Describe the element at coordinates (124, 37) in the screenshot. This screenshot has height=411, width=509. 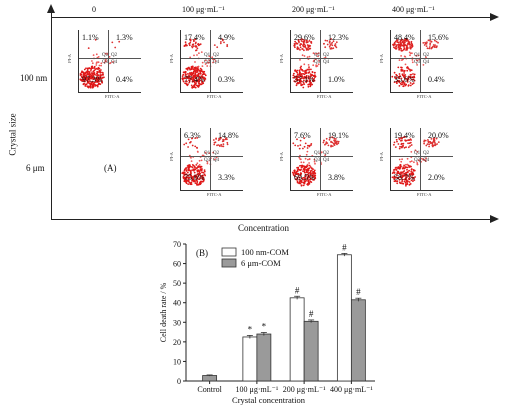
I see `quadrant-percent-q2: 1.3%` at that location.